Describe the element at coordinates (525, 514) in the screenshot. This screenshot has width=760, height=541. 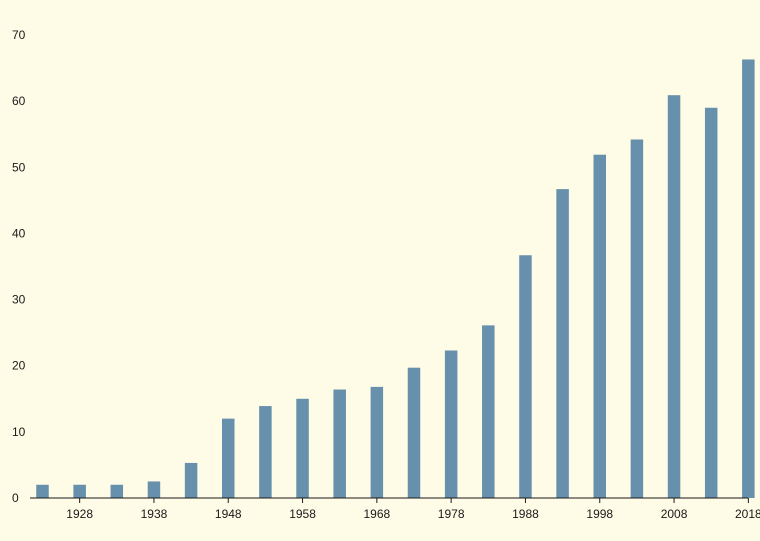
I see `x-tick-label-1988: 1988` at that location.